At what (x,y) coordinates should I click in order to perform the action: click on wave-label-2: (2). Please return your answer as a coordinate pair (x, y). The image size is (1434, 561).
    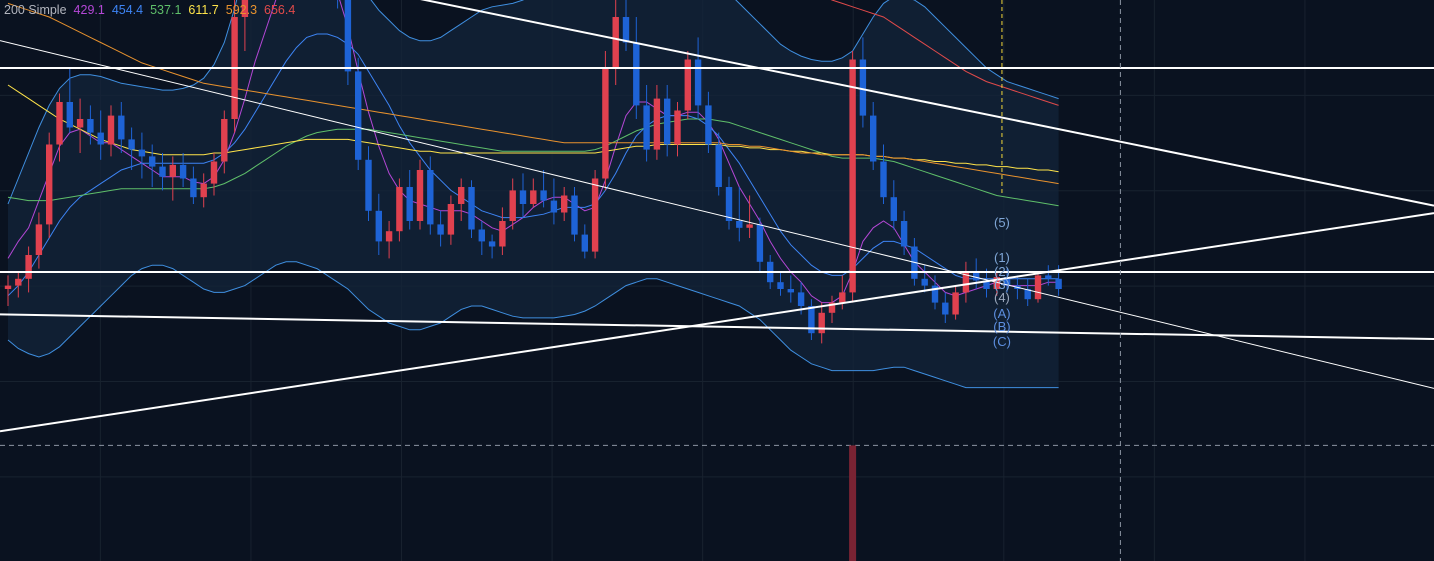
    Looking at the image, I should click on (1002, 271).